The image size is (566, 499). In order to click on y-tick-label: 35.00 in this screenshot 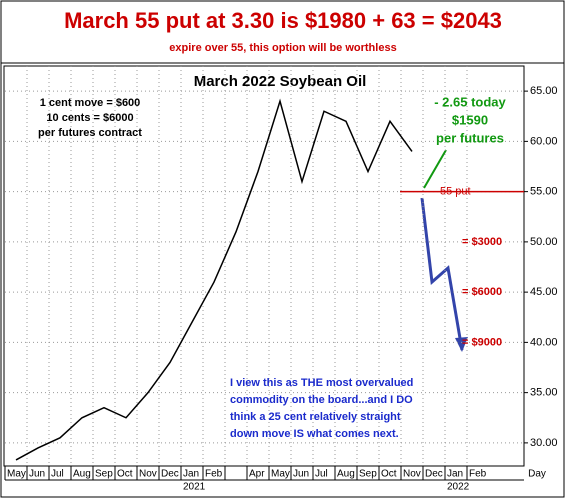, I will do `click(544, 393)`.